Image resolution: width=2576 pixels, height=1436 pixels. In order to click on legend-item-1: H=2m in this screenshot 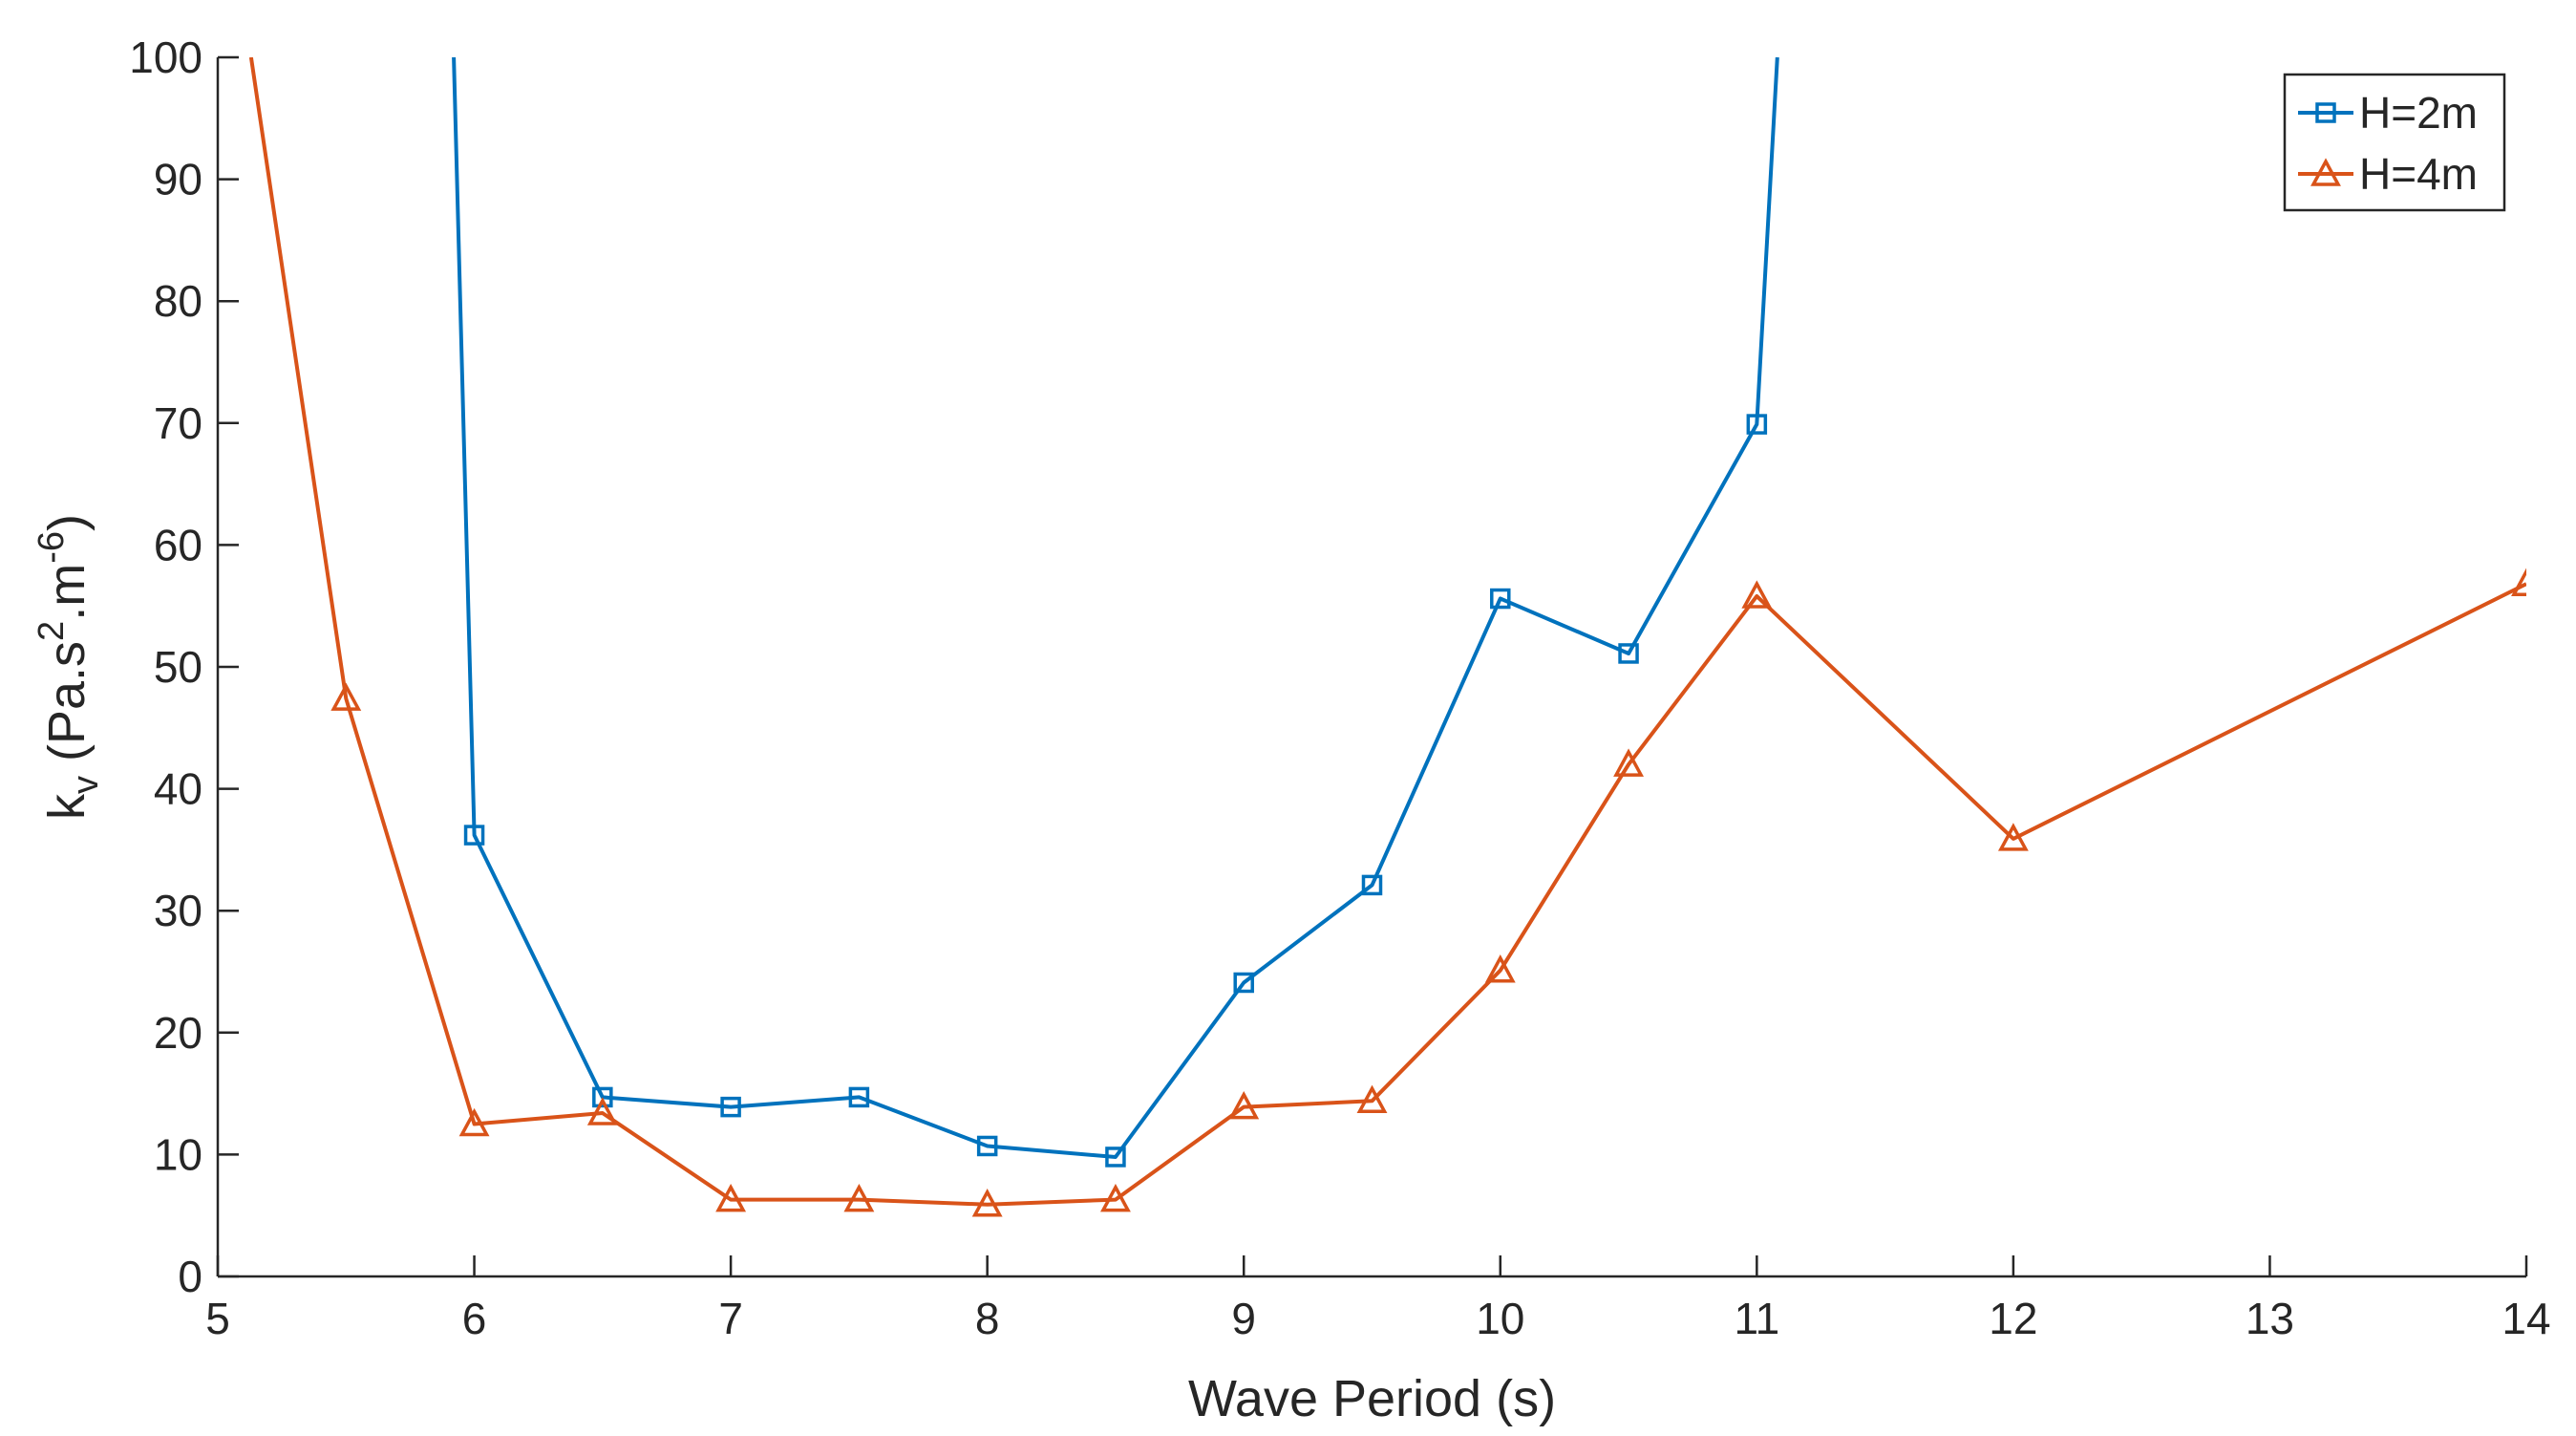, I will do `click(2388, 113)`.